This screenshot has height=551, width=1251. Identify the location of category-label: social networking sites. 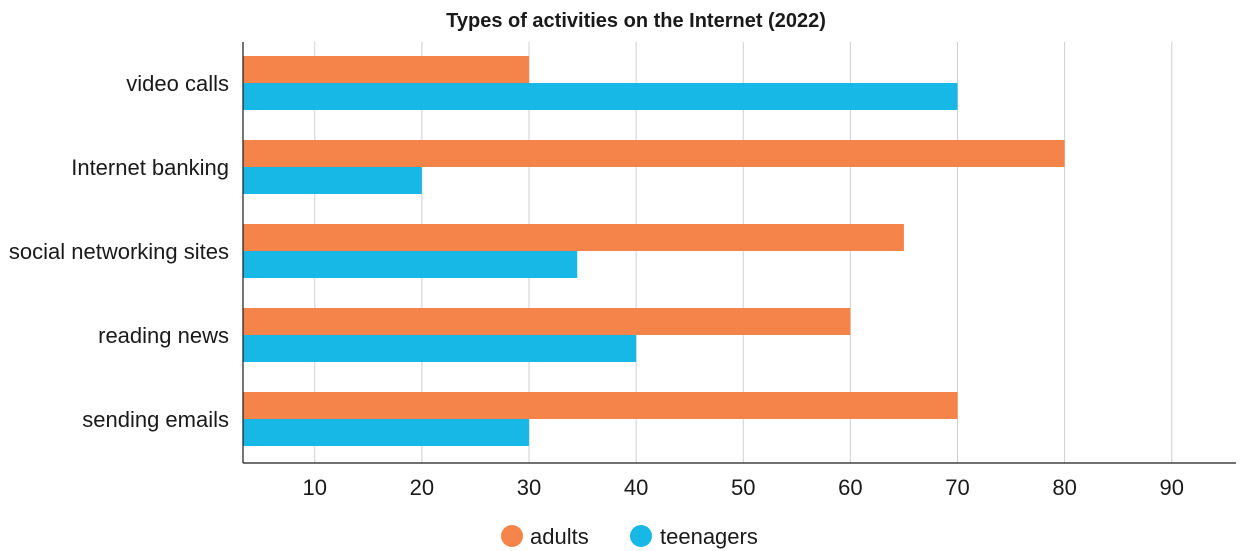
(119, 251).